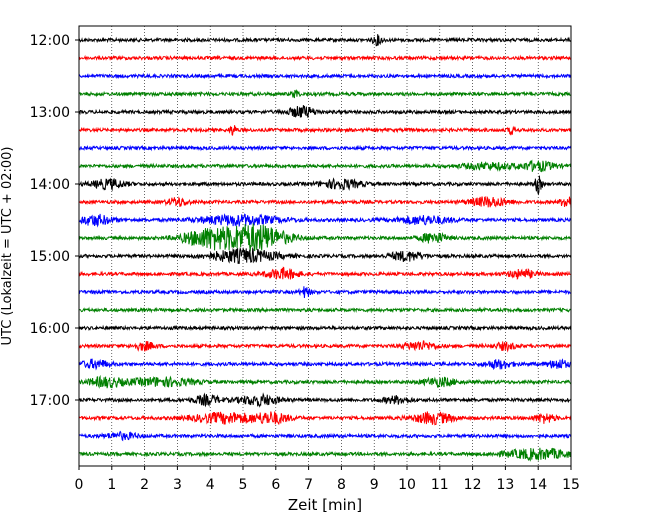 This screenshot has width=650, height=520. I want to click on x-tick-label: 7, so click(308, 485).